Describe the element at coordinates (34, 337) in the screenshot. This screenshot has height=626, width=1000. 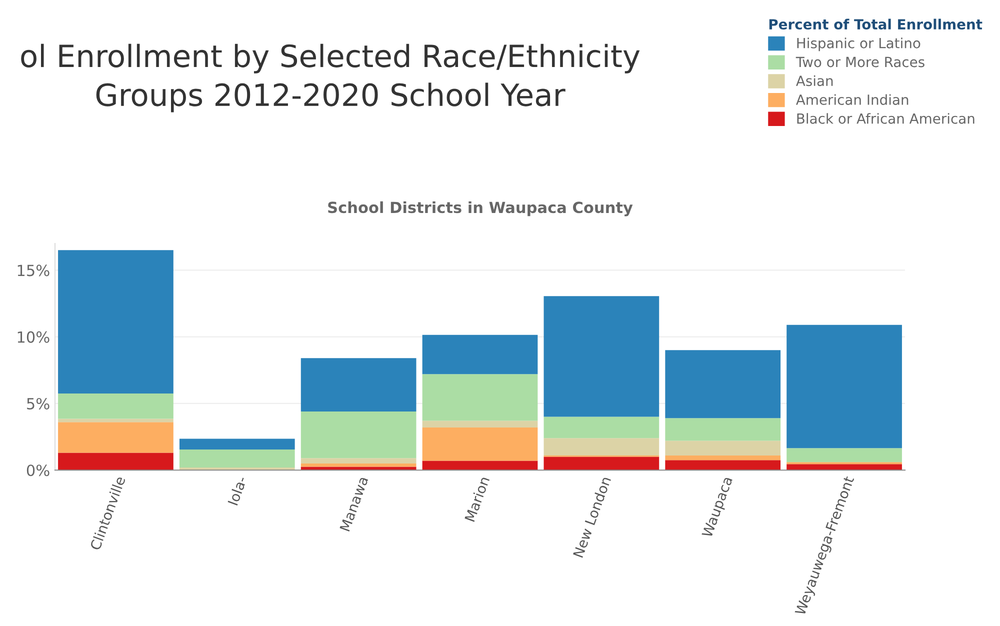
I see `y-tick-label: 10%` at that location.